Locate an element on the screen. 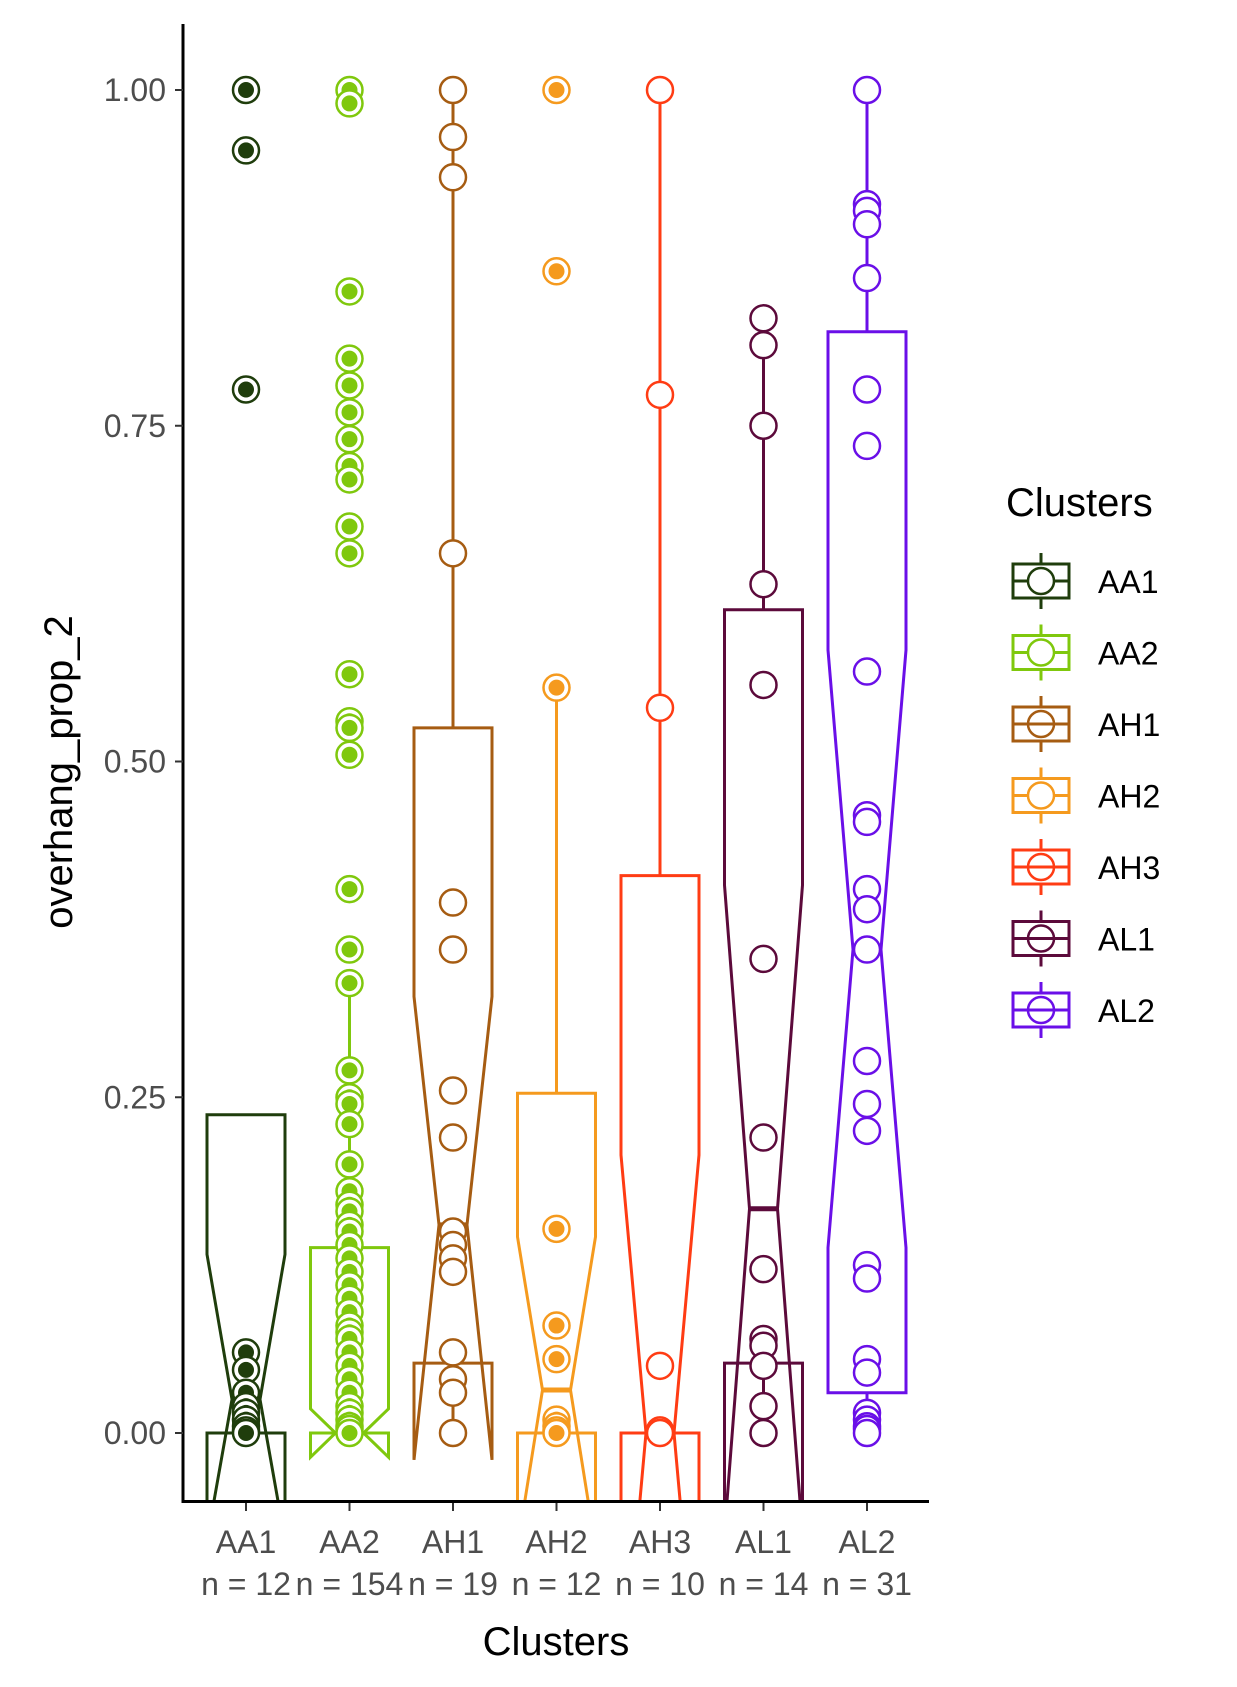  x-tick-sublabel: n = 12 is located at coordinates (557, 1584).